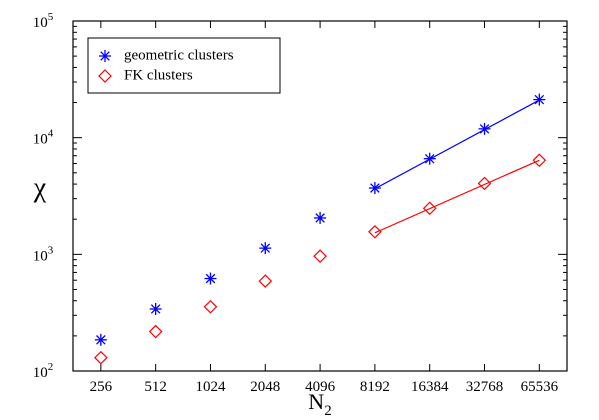 The image size is (599, 420). Describe the element at coordinates (375, 387) in the screenshot. I see `x-tick-label: 8192` at that location.